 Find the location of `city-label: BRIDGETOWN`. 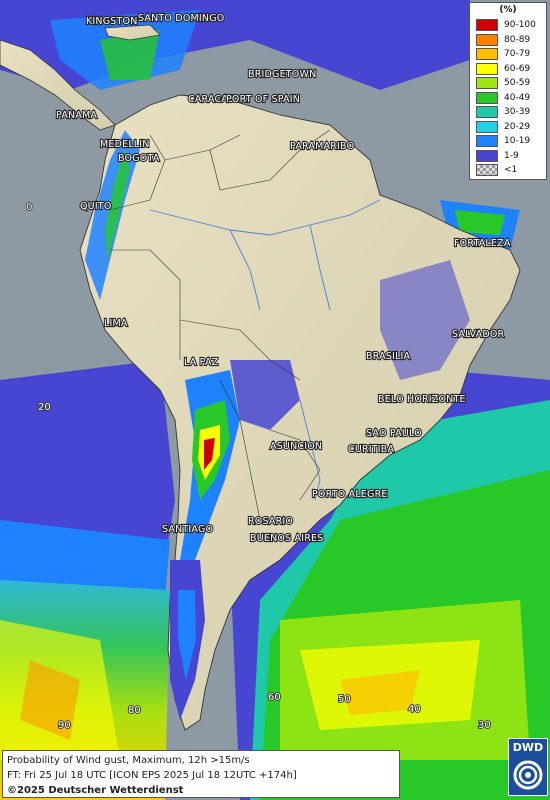

city-label: BRIDGETOWN is located at coordinates (282, 74).